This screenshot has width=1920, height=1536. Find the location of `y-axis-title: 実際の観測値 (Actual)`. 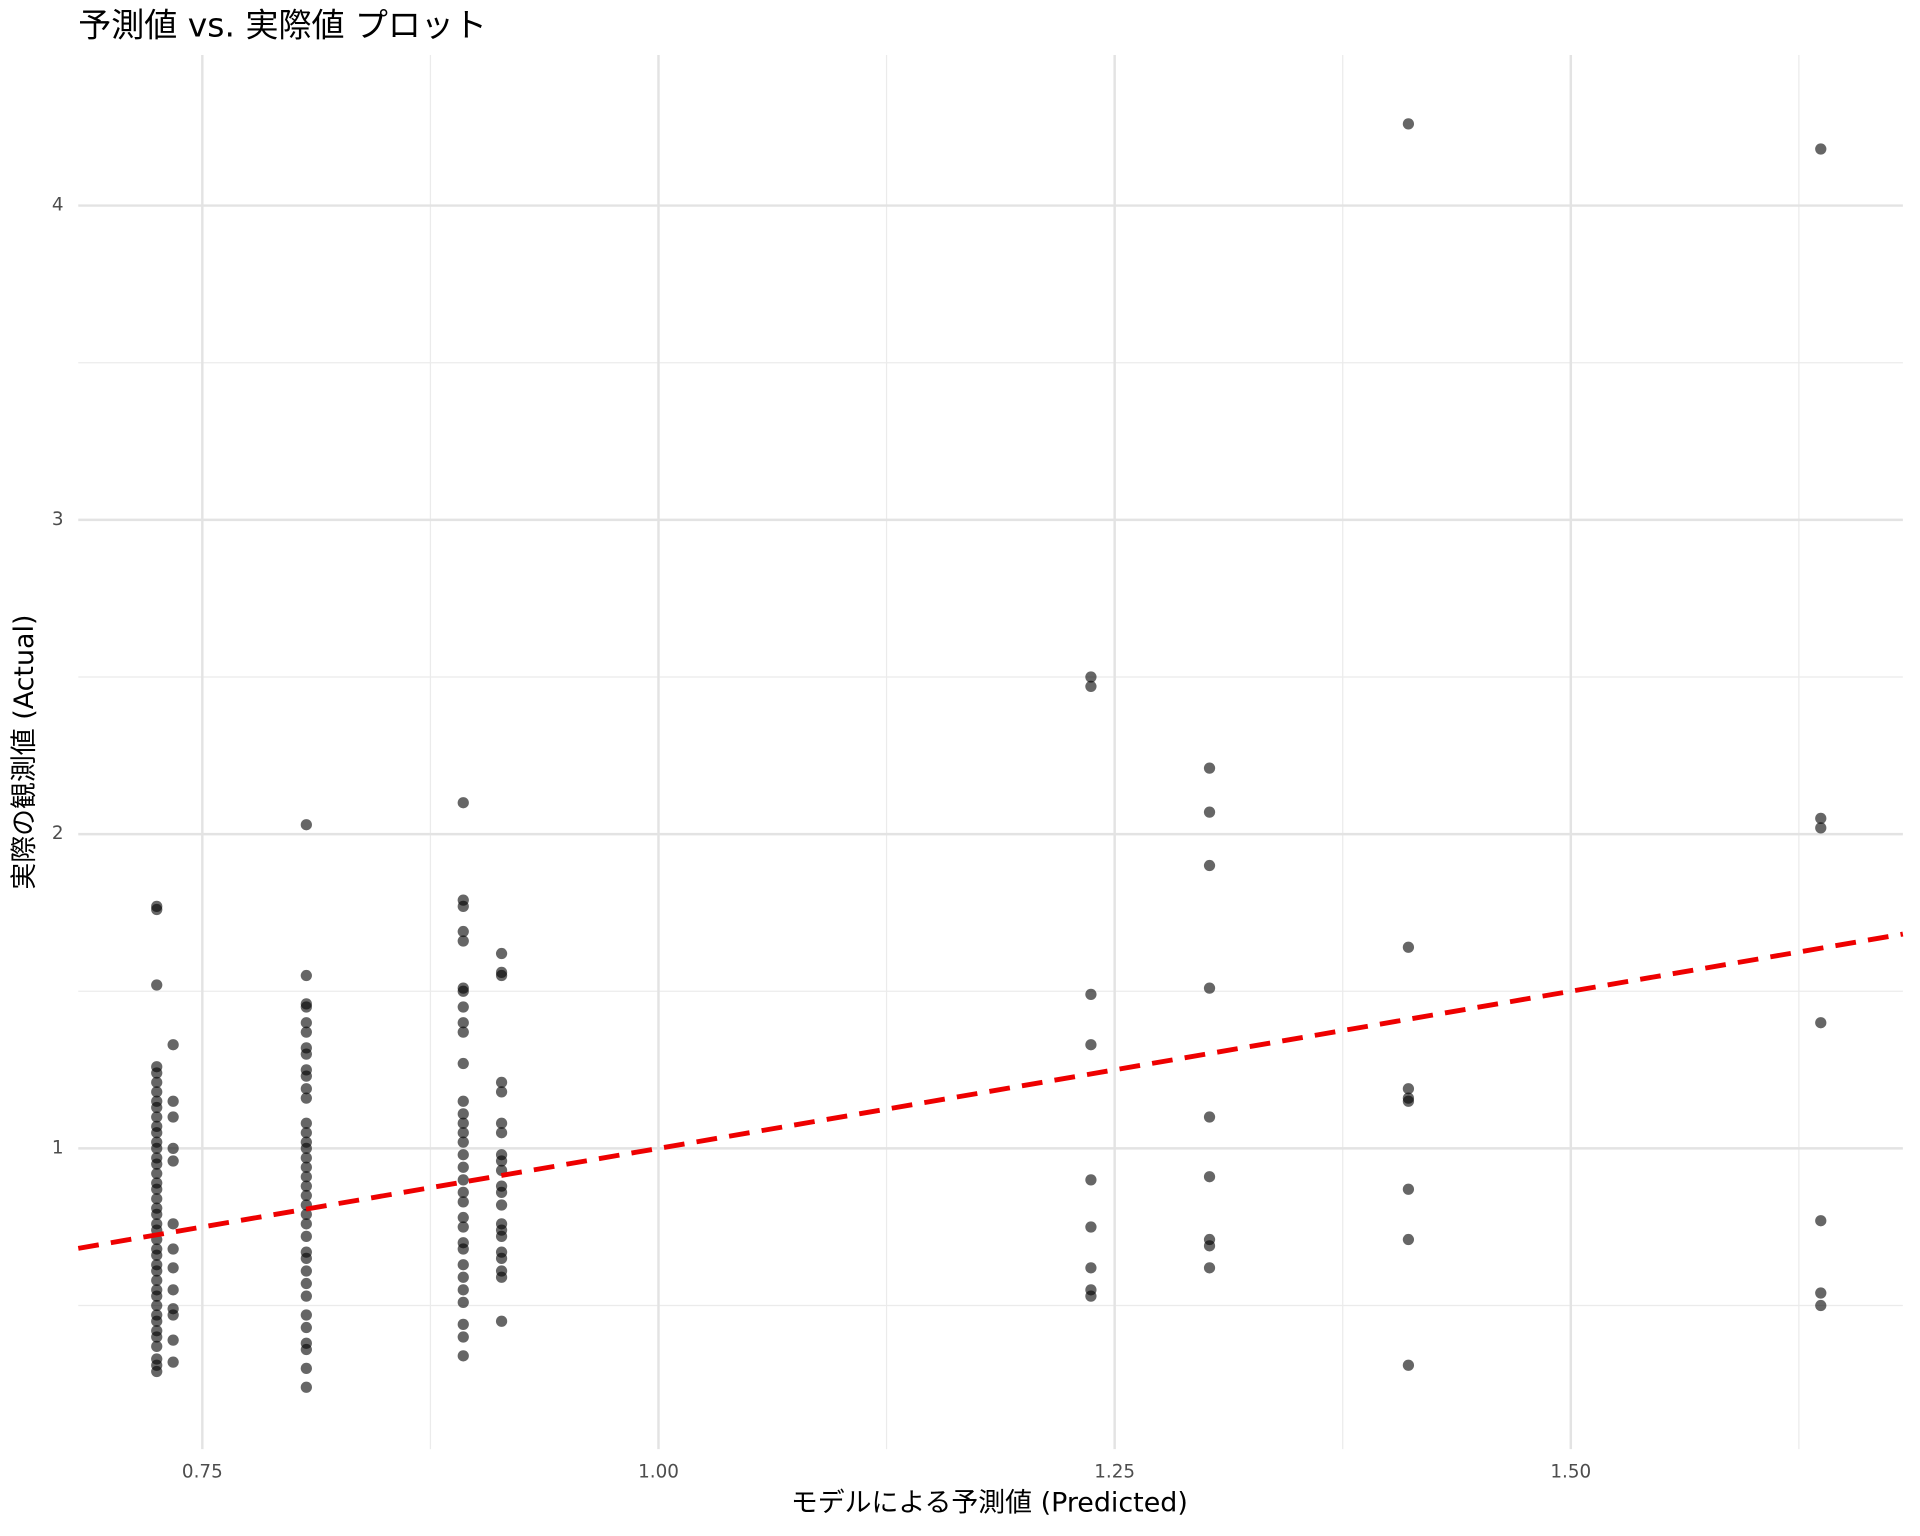

y-axis-title: 実際の観測値 (Actual) is located at coordinates (24, 752).